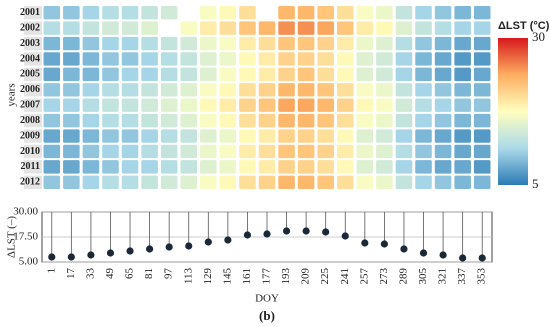 The width and height of the screenshot is (550, 327). Describe the element at coordinates (33, 59) in the screenshot. I see `year-label-bg` at that location.